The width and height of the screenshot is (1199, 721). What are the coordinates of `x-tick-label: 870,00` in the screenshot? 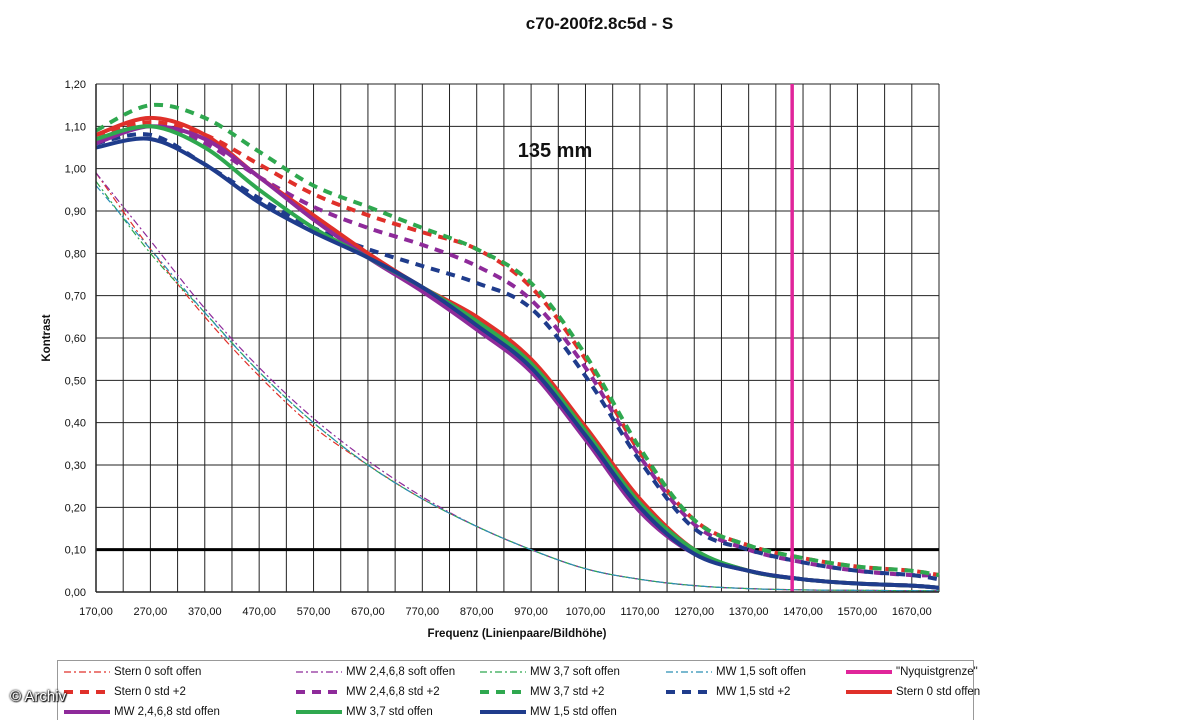 It's located at (477, 612).